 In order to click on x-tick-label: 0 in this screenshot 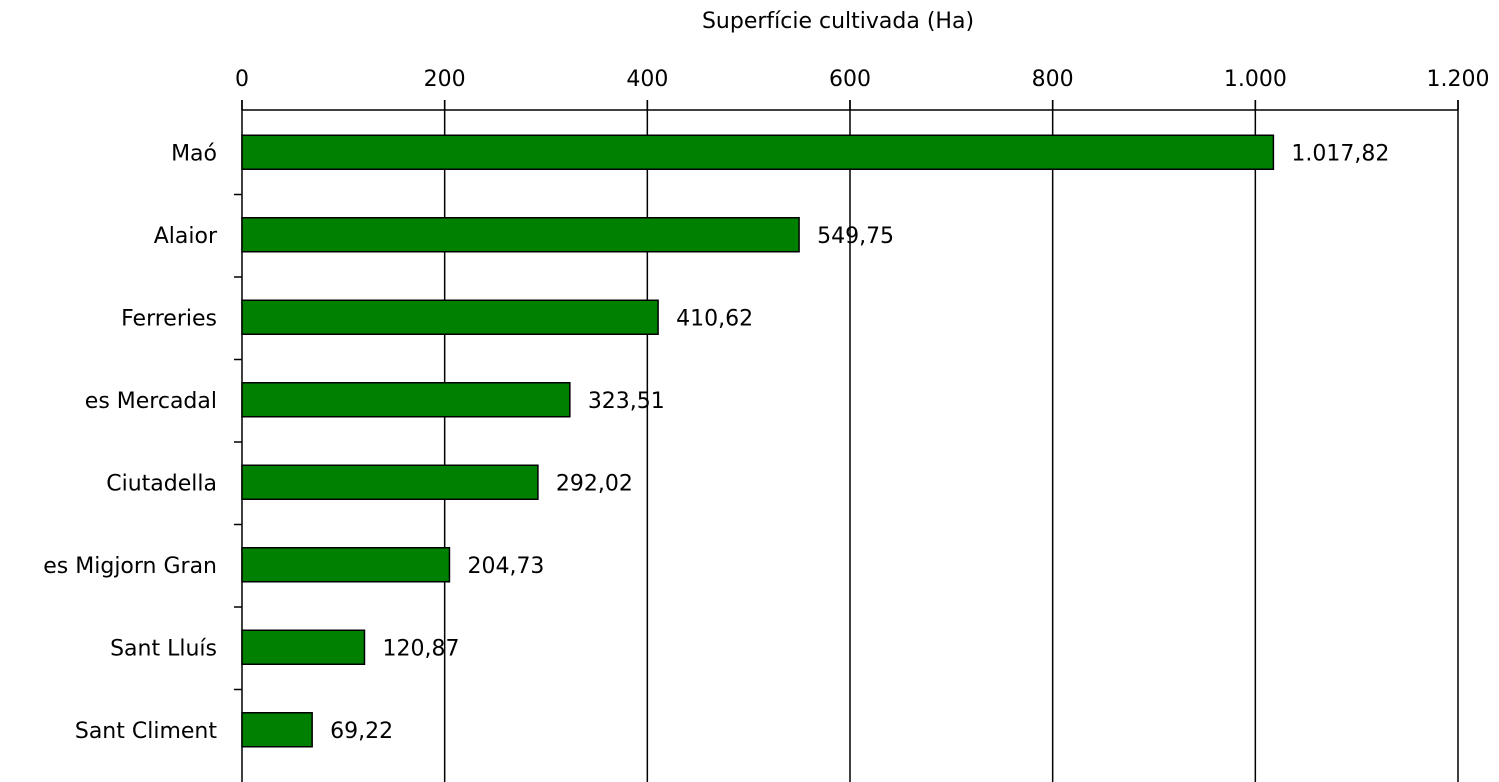, I will do `click(242, 79)`.